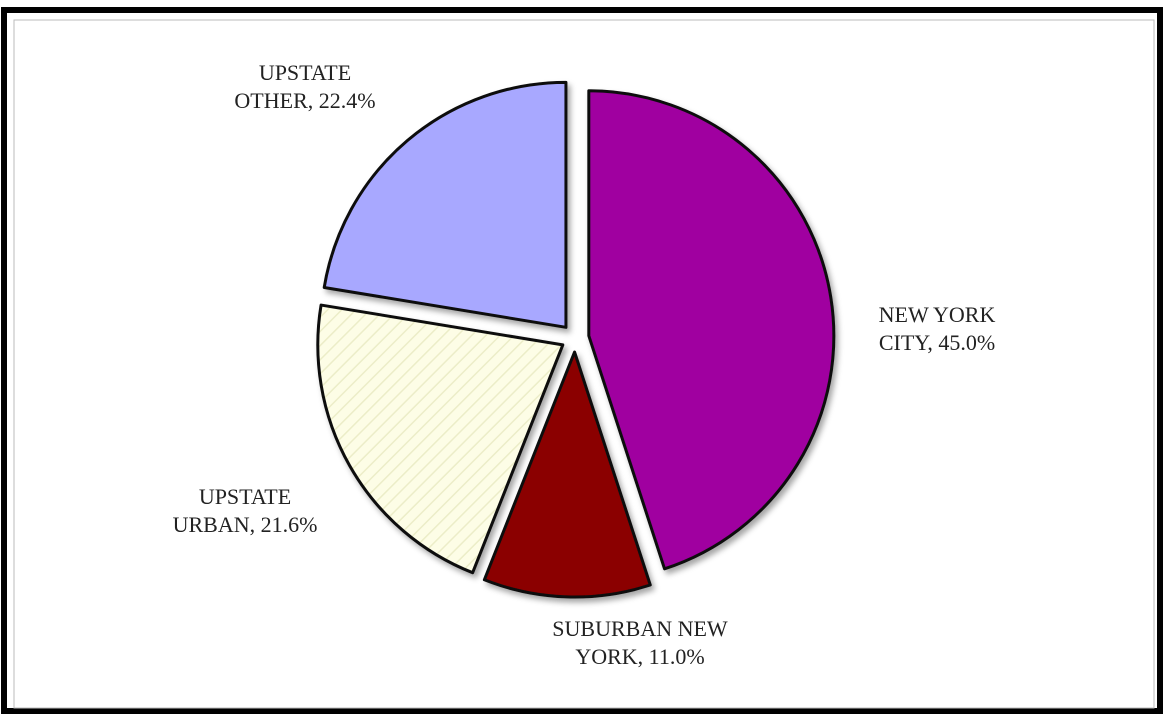 This screenshot has width=1164, height=715. Describe the element at coordinates (640, 642) in the screenshot. I see `data-label: SUBURBAN NEW YORK, 11.0%` at that location.